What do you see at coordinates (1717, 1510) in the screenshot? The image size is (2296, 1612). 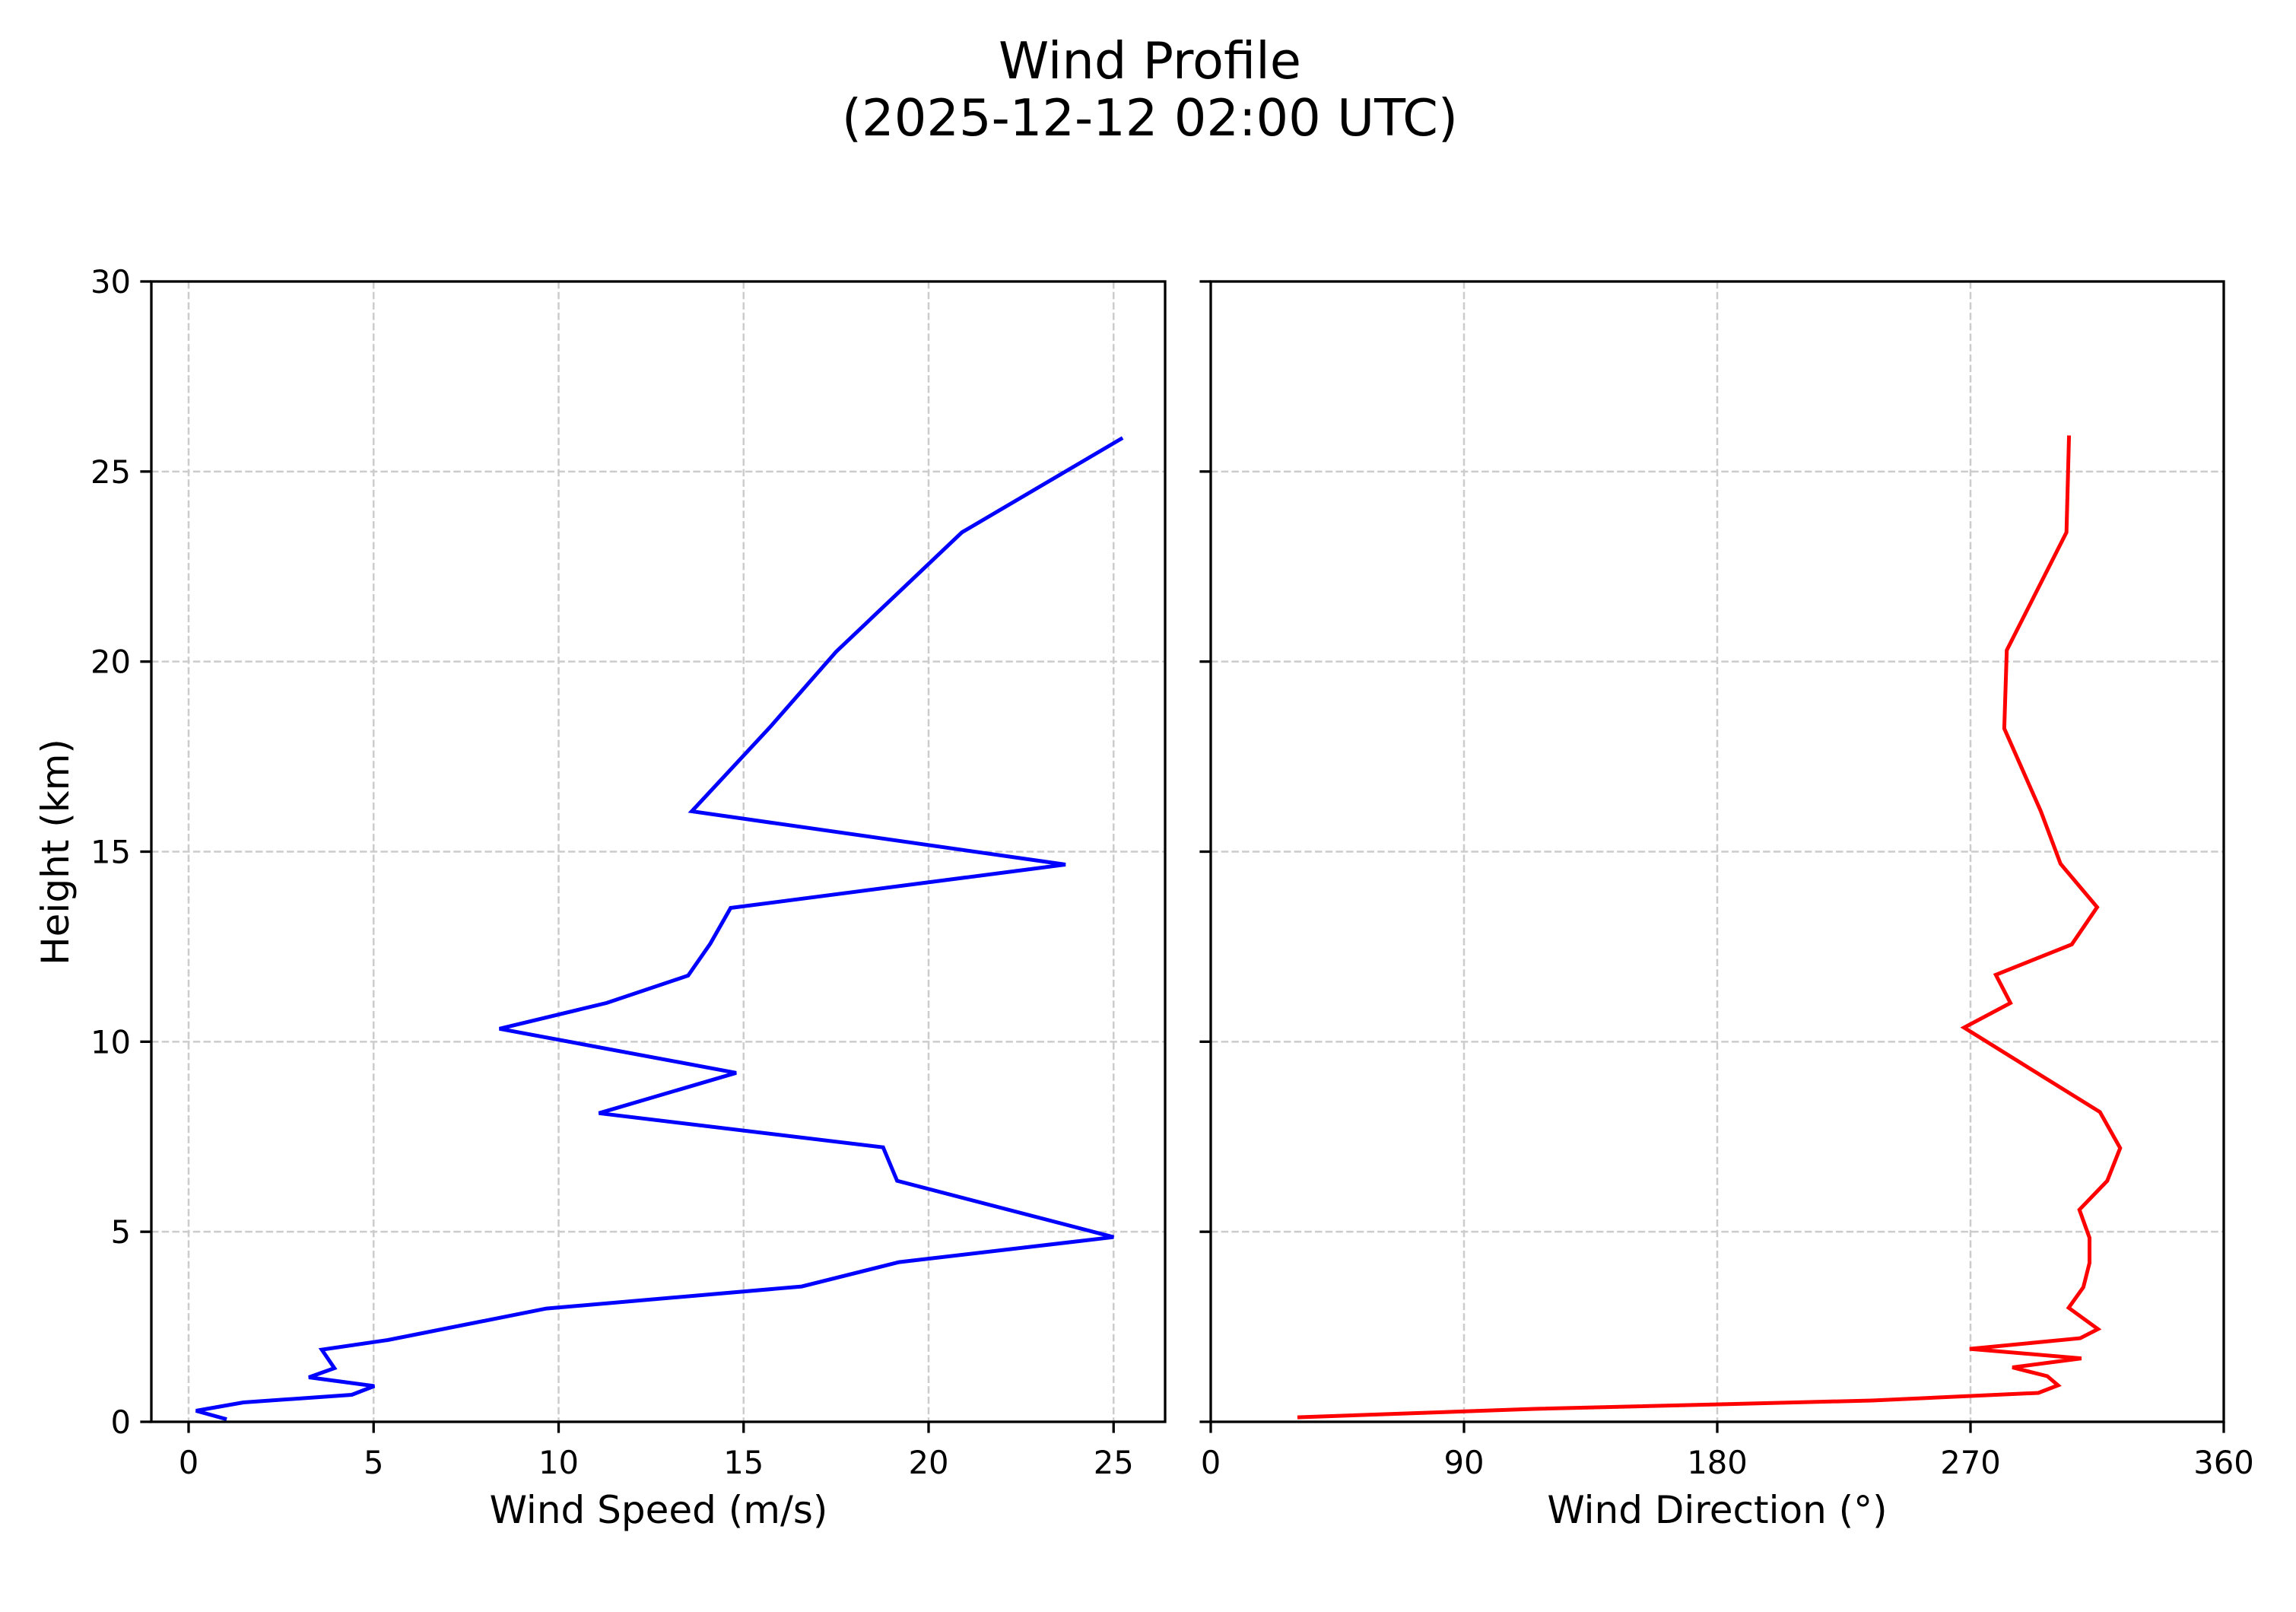 I see `wind-direction-xlabel: Wind Direction (°)` at bounding box center [1717, 1510].